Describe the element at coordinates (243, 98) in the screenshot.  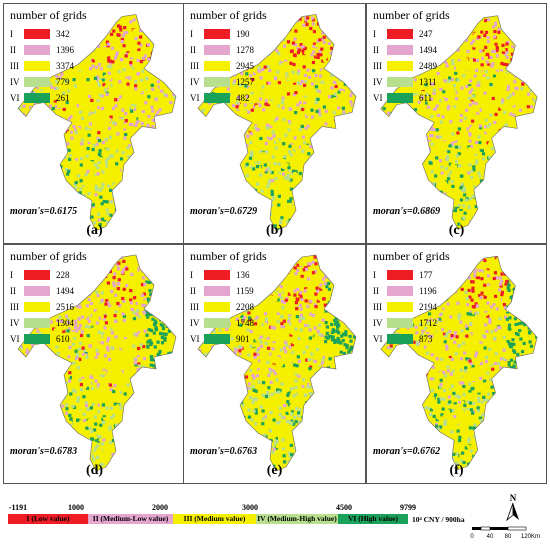
I see `legend-count: 482` at that location.